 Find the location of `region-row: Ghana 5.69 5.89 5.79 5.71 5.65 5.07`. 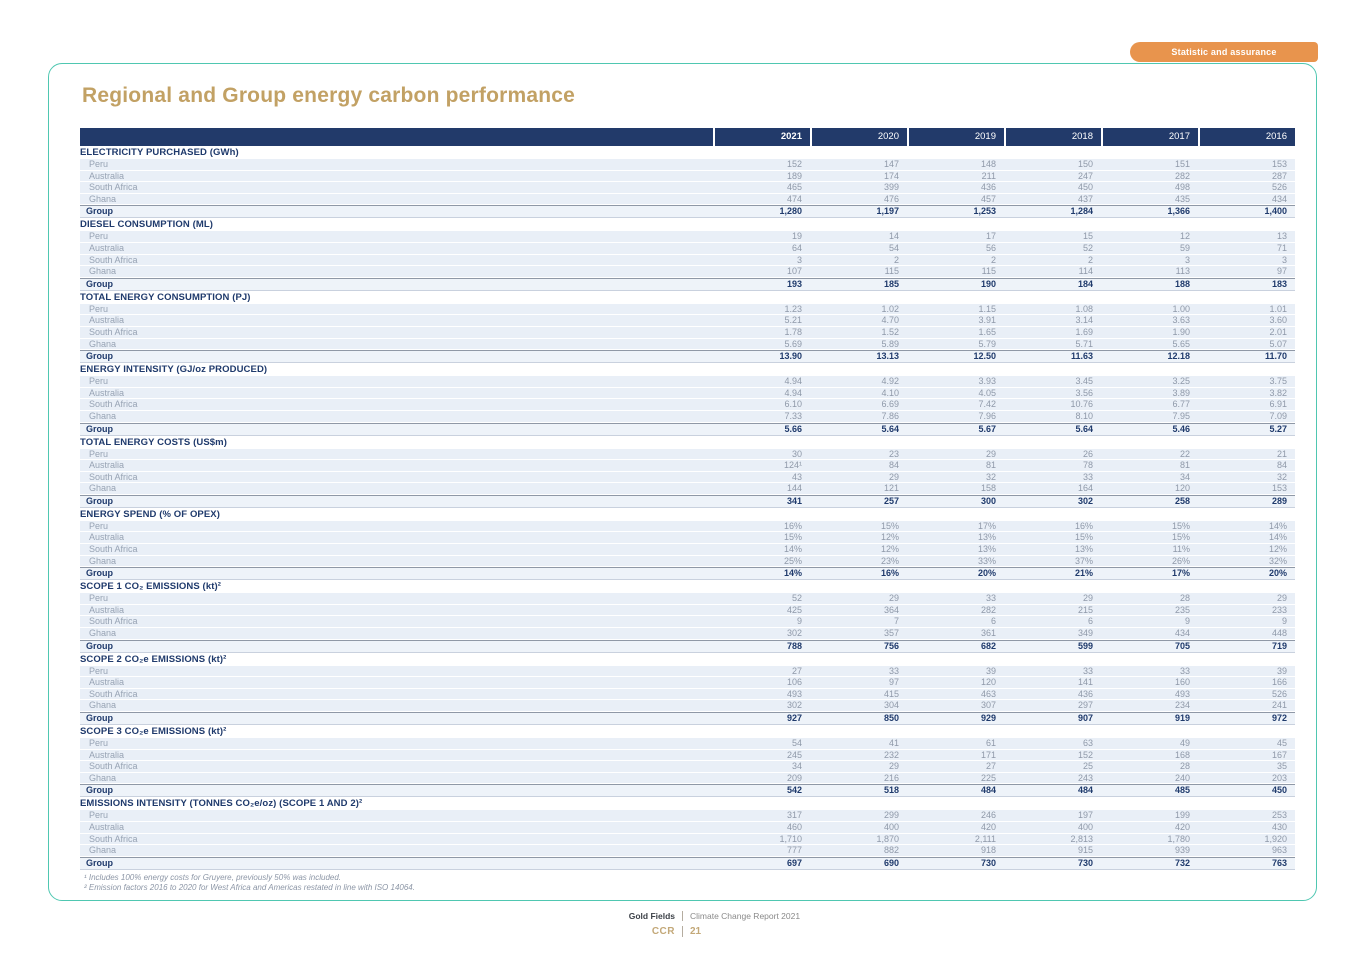

region-row: Ghana 5.69 5.89 5.79 5.71 5.65 5.07 is located at coordinates (687, 344).